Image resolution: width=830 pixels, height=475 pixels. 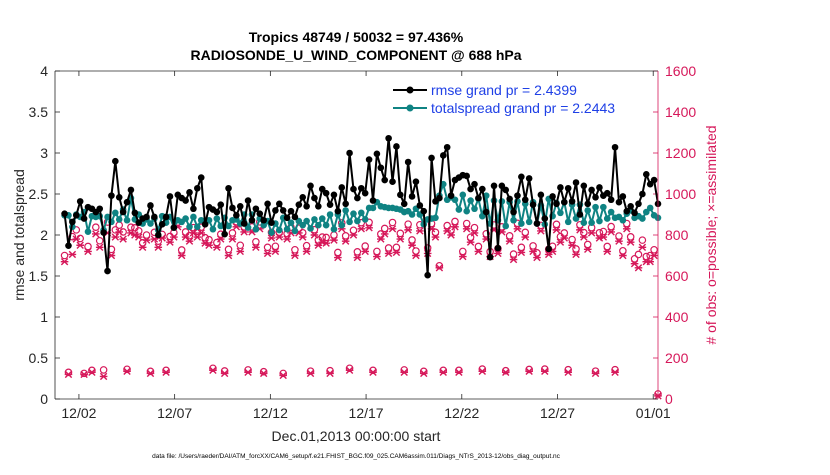 I want to click on y-right-tick-label: 600, so click(x=677, y=276).